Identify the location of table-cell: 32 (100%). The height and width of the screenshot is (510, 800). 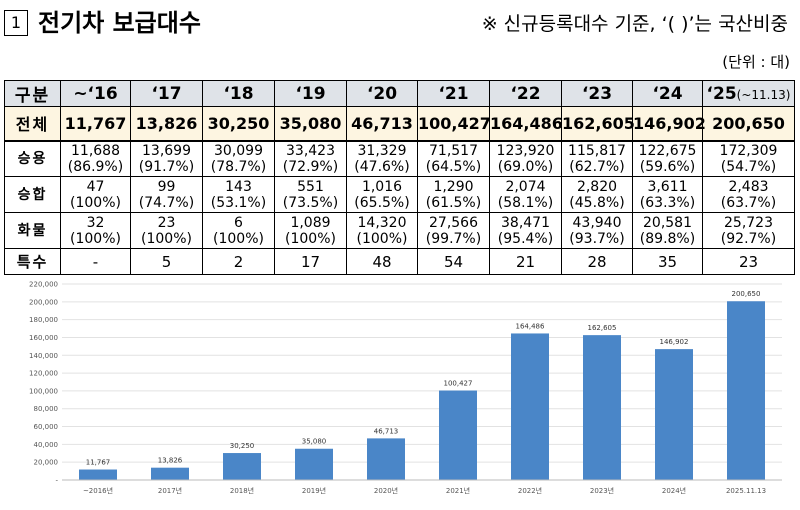
(95, 230).